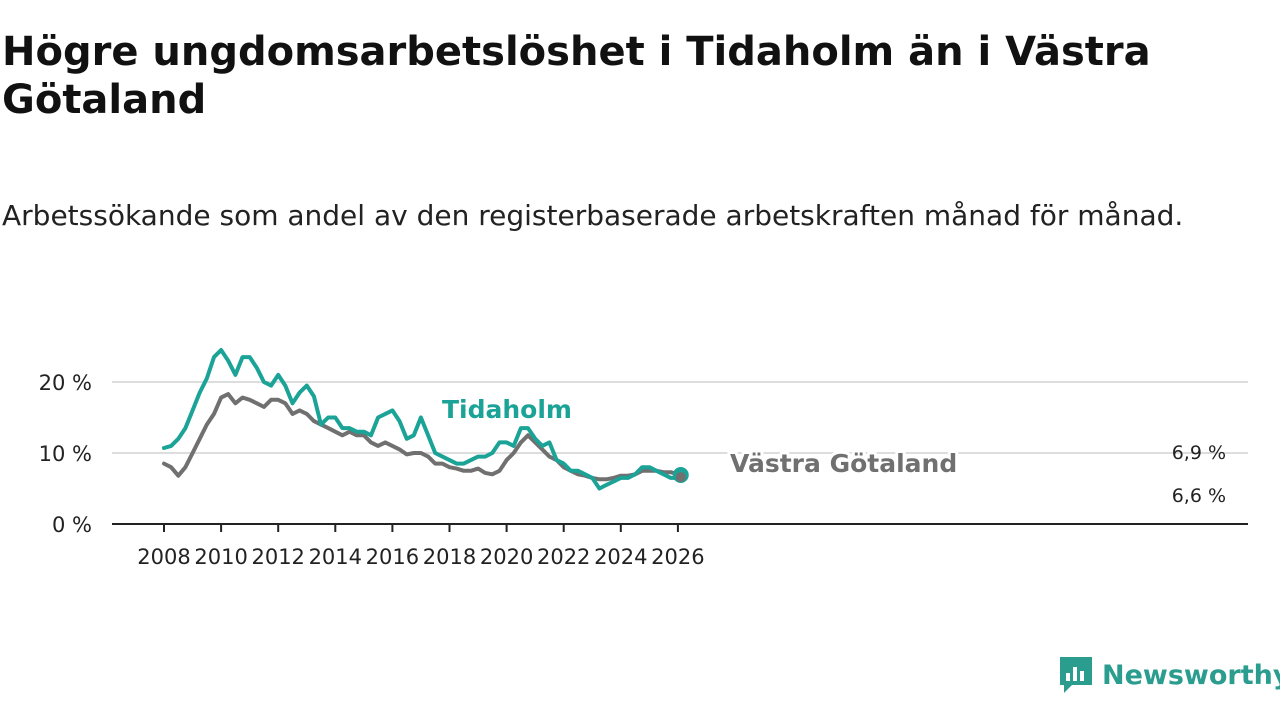 This screenshot has width=1280, height=720. What do you see at coordinates (449, 557) in the screenshot?
I see `x-tick-label: 2018` at bounding box center [449, 557].